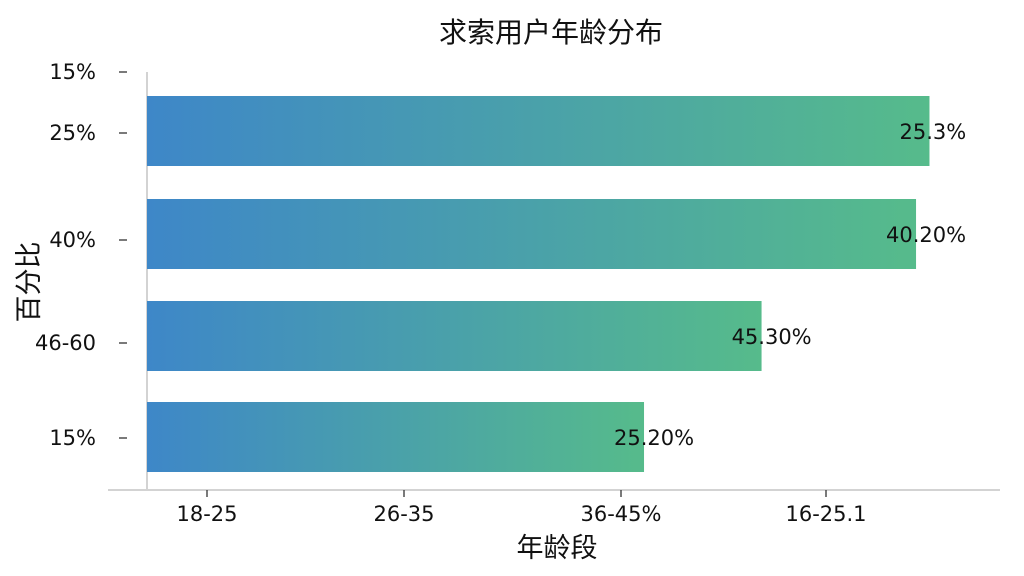 The image size is (1024, 576). Describe the element at coordinates (926, 235) in the screenshot. I see `bar-value-label: 40.20%` at that location.